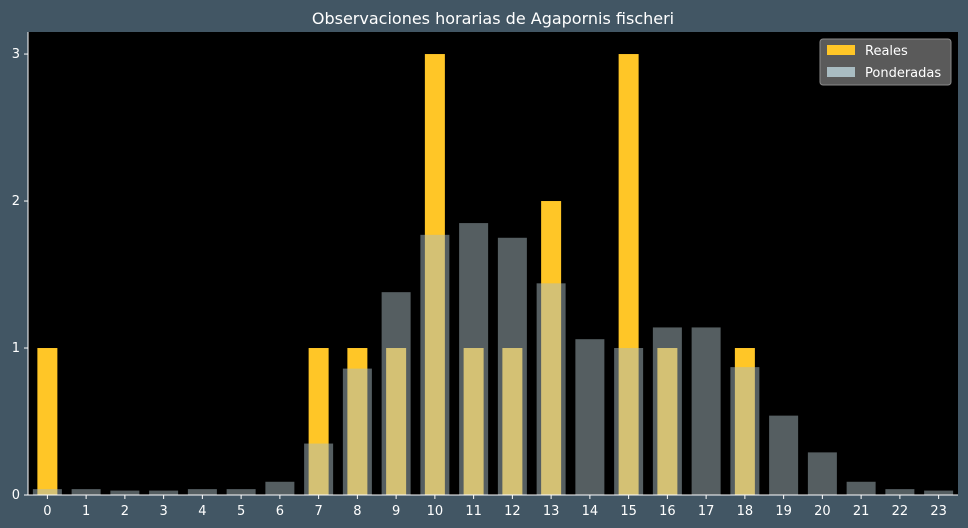  I want to click on legend-swatch-reales, so click(841, 50).